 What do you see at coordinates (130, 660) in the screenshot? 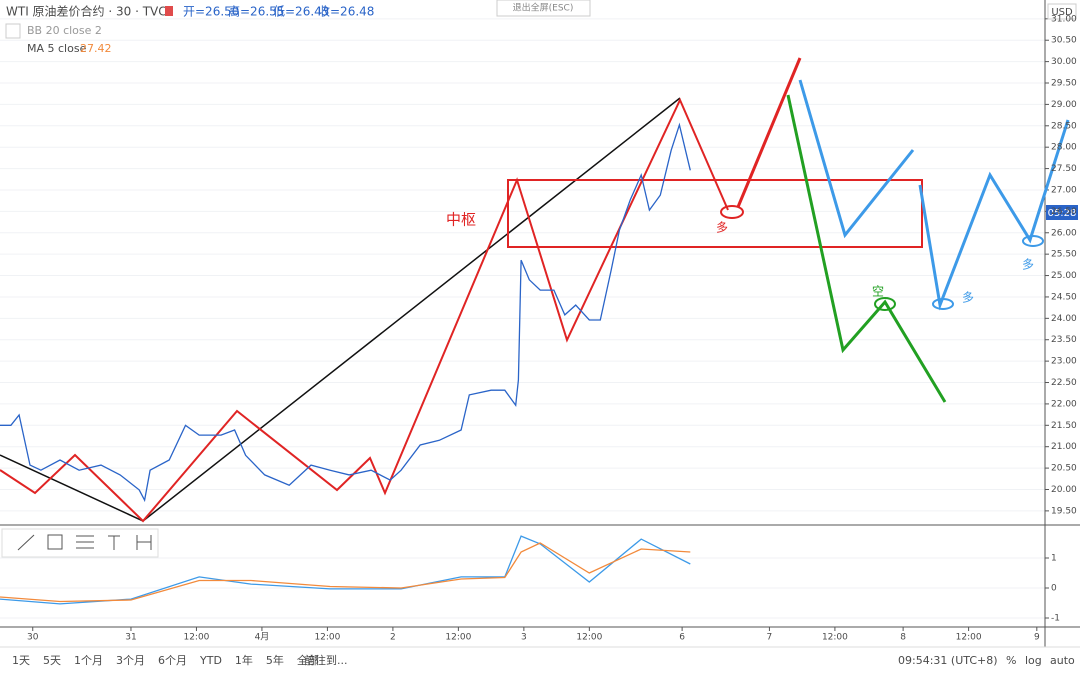
I see `range-button: 3个月` at bounding box center [130, 660].